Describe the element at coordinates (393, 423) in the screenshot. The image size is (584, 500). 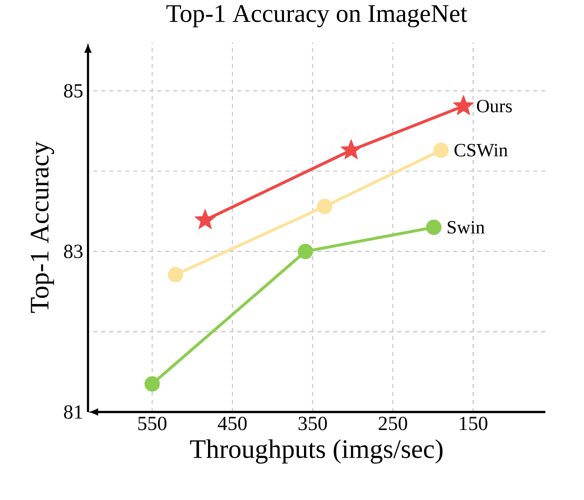
I see `x-tick-label: 250` at that location.